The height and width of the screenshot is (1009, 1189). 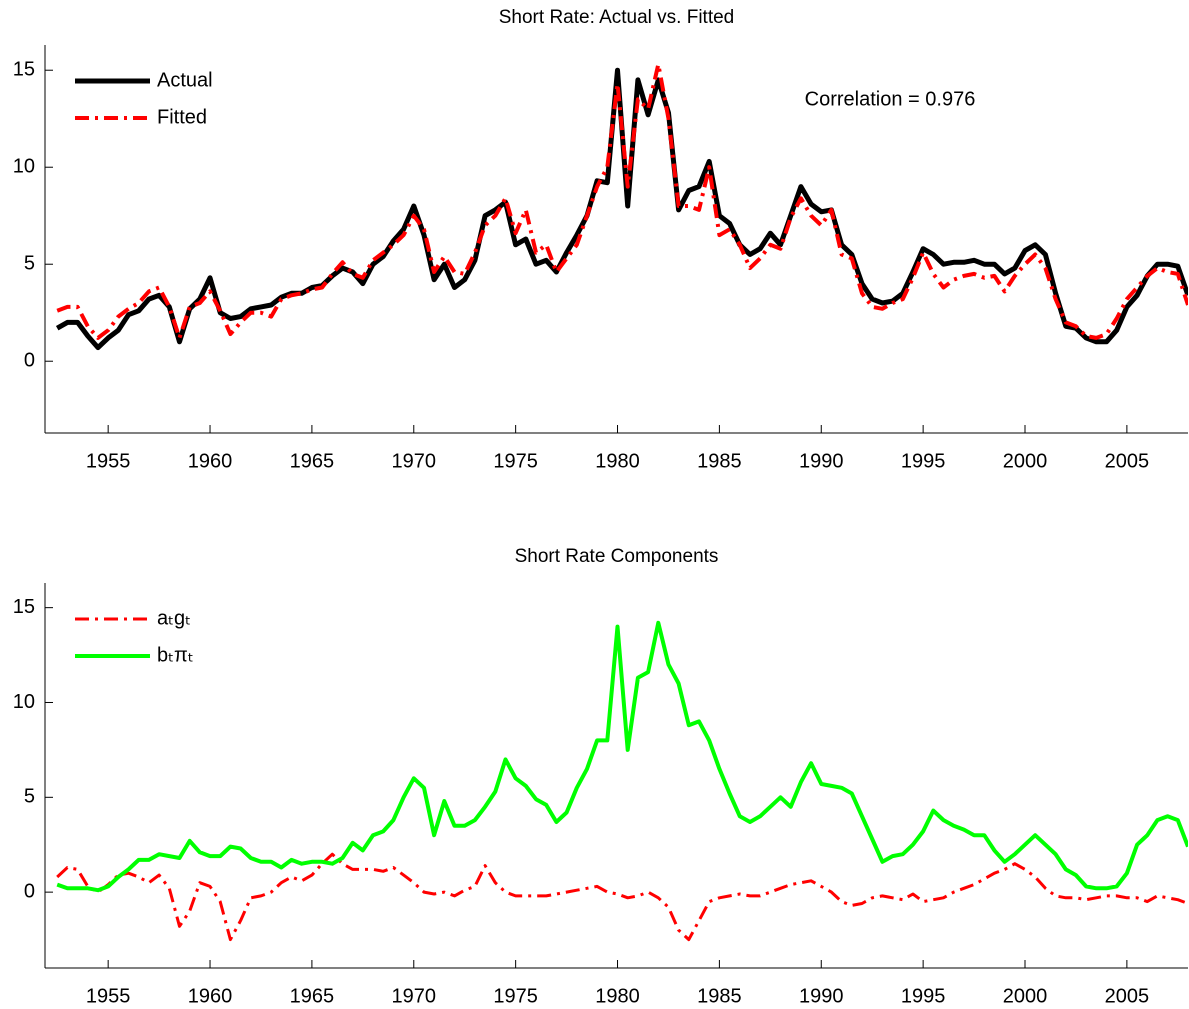 What do you see at coordinates (617, 17) in the screenshot?
I see `chart-title: Short Rate: Actual vs. Fitted` at bounding box center [617, 17].